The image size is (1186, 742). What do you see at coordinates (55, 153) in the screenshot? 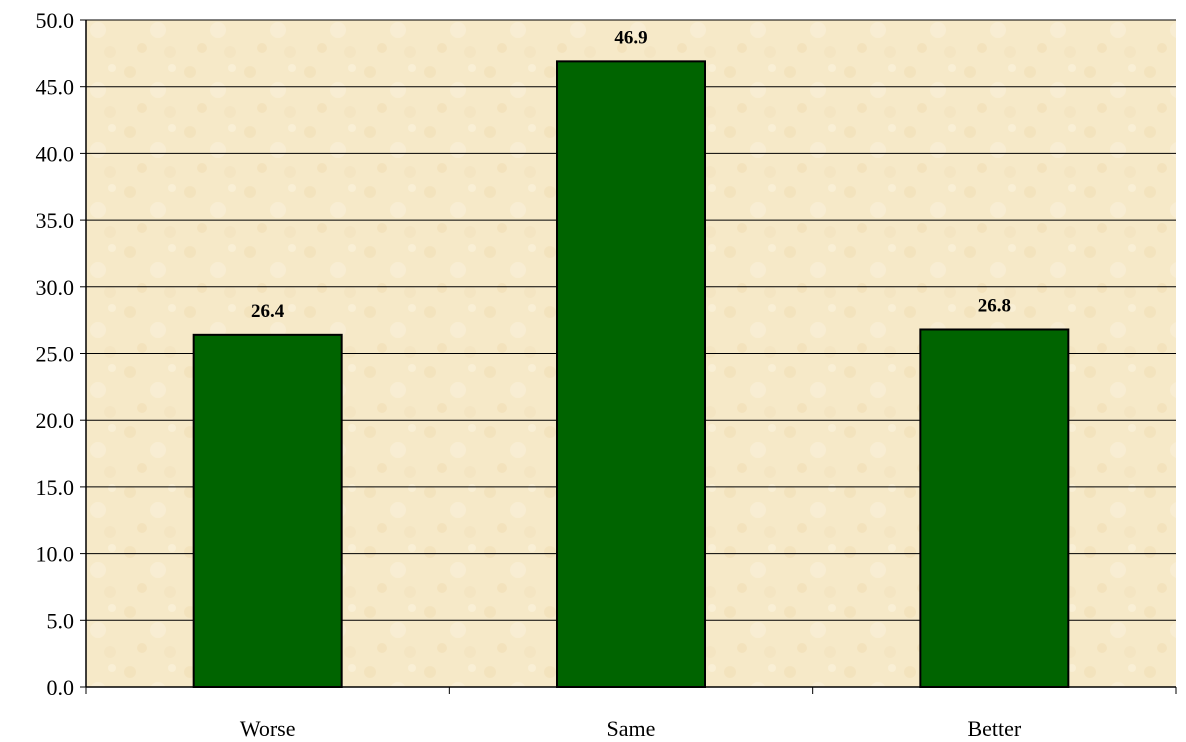
I see `y-tick-label: 40.0` at bounding box center [55, 153].